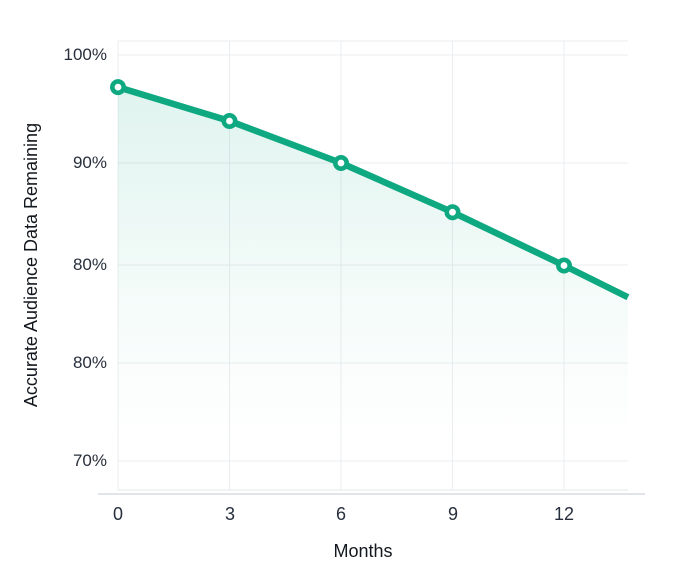  What do you see at coordinates (89, 460) in the screenshot?
I see `y-tick-label-70: 70%` at bounding box center [89, 460].